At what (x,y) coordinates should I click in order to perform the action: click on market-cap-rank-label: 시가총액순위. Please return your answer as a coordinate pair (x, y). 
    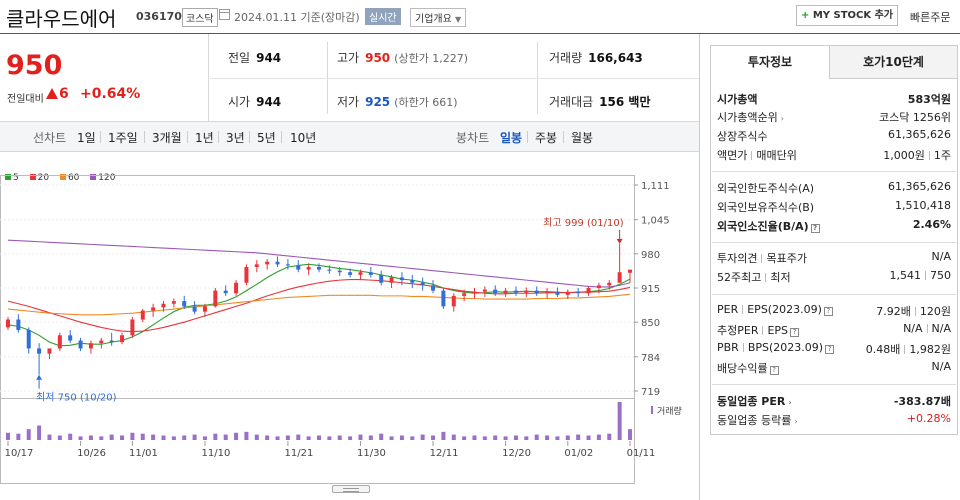
    Looking at the image, I should click on (747, 117).